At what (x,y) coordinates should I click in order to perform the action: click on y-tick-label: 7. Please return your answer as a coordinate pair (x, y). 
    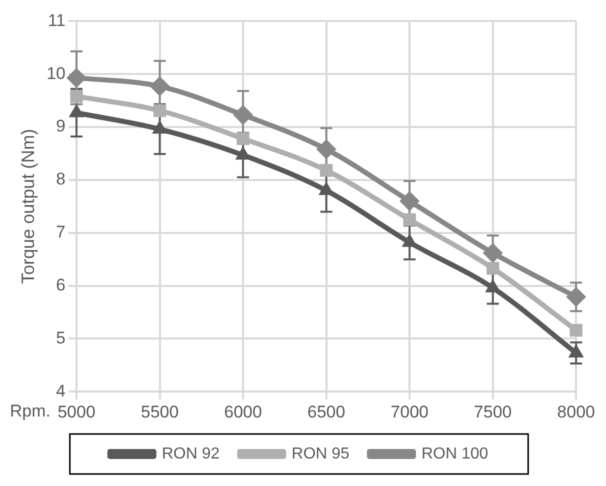
    Looking at the image, I should click on (61, 232).